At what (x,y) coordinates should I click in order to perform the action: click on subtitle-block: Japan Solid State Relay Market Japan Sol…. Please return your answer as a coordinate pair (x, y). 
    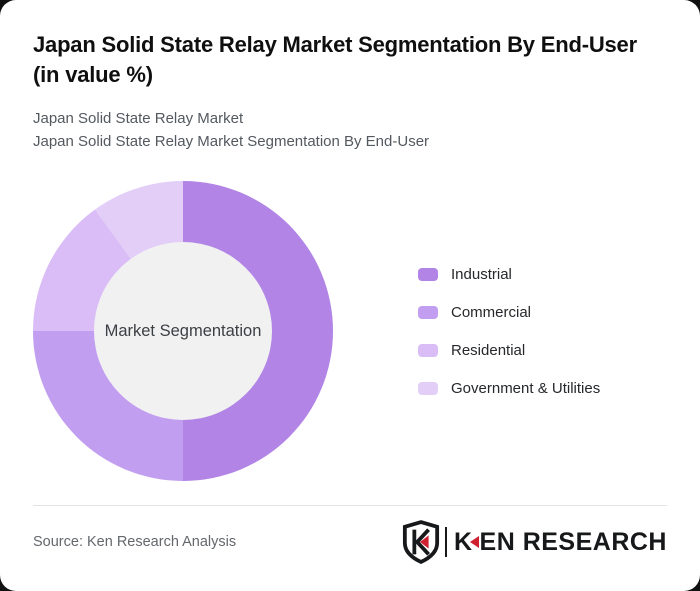
    Looking at the image, I should click on (350, 130).